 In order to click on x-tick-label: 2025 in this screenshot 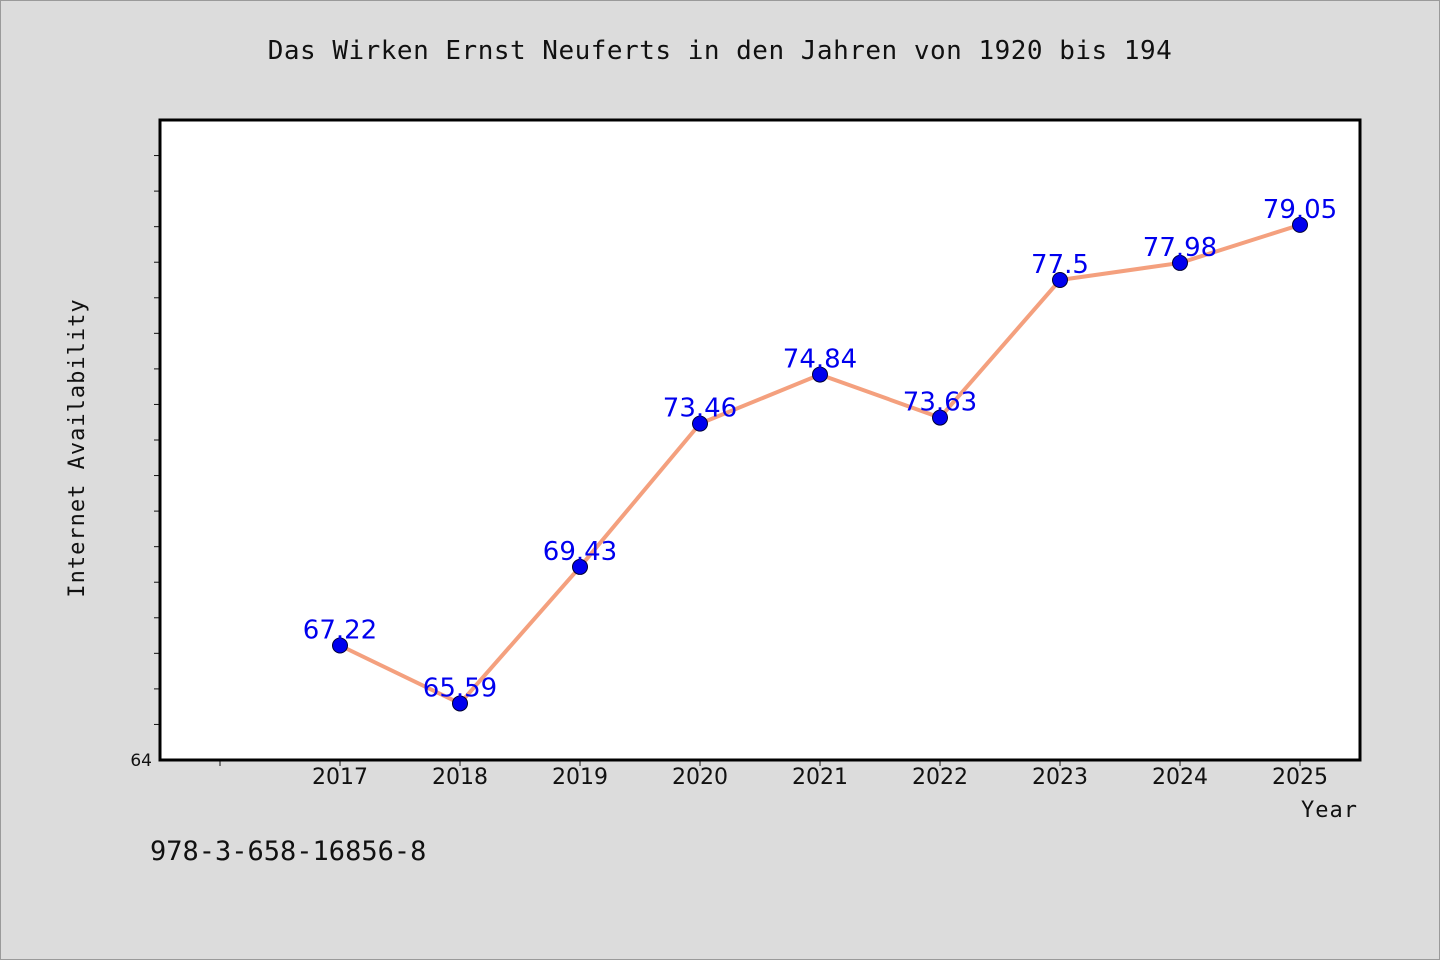, I will do `click(1300, 777)`.